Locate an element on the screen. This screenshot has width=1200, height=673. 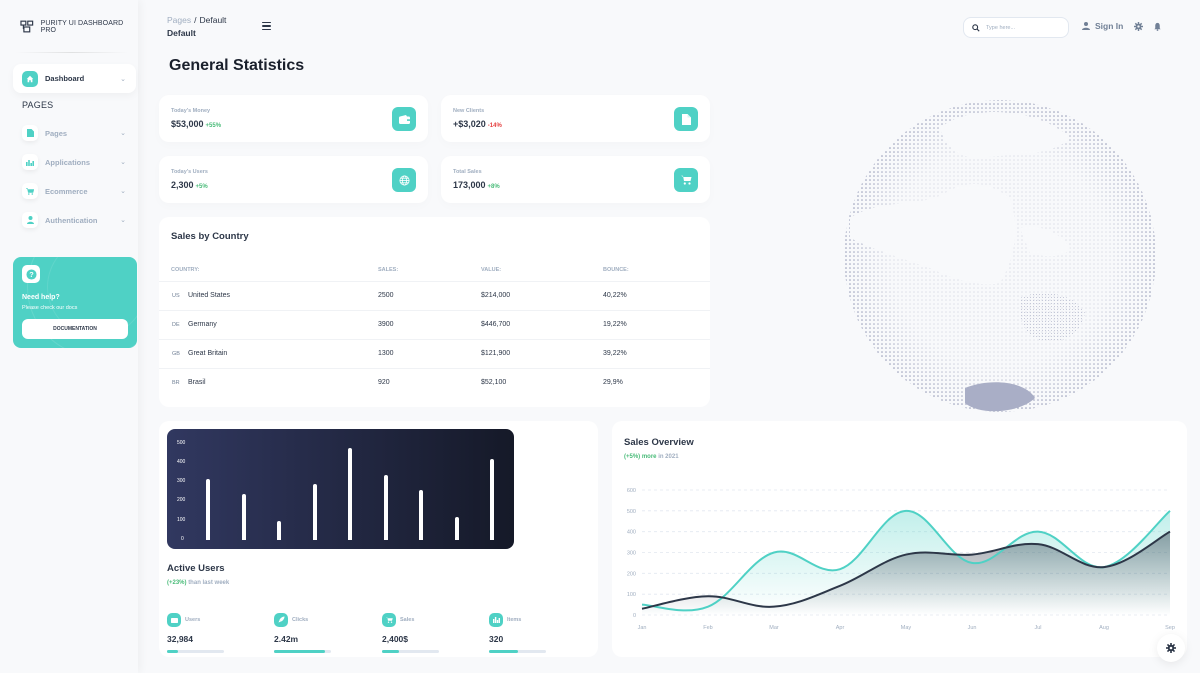
y-tick: 300 is located at coordinates (181, 481).